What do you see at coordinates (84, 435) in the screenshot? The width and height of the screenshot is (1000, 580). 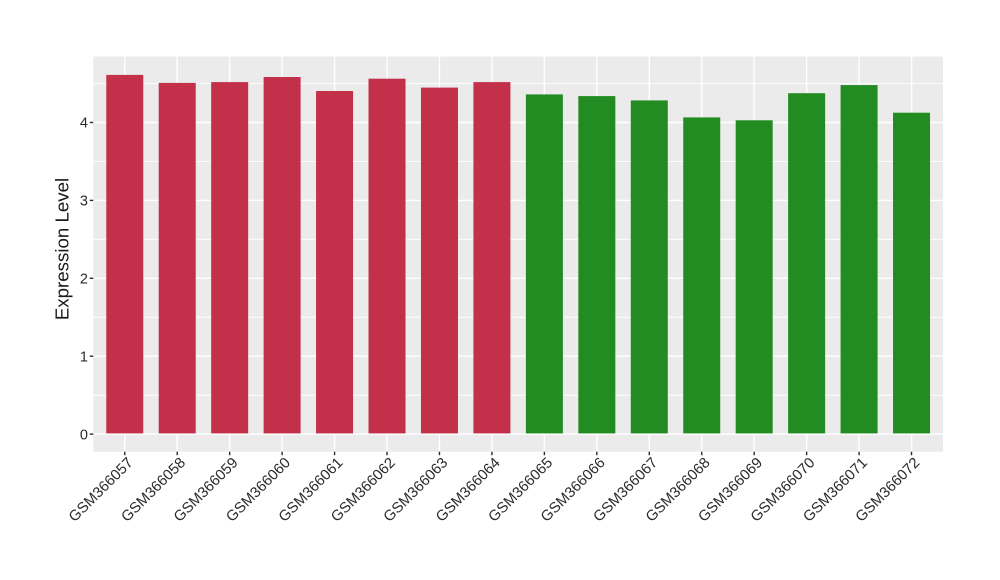 I see `svg-text: 0` at bounding box center [84, 435].